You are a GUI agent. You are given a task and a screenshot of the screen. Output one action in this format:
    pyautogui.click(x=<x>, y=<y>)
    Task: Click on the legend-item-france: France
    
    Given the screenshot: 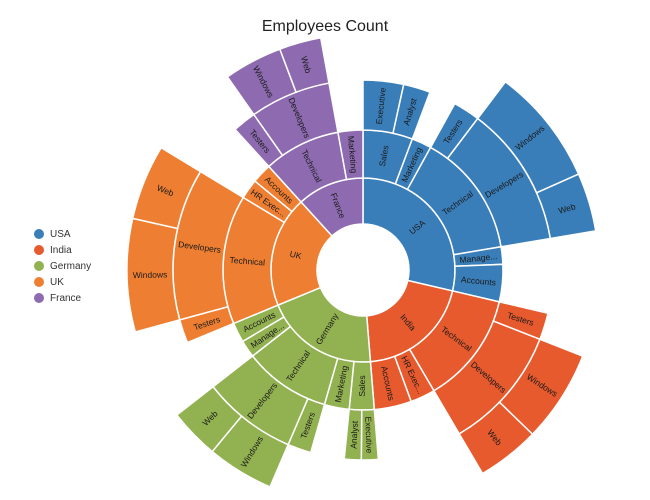 What is the action you would take?
    pyautogui.click(x=62, y=298)
    